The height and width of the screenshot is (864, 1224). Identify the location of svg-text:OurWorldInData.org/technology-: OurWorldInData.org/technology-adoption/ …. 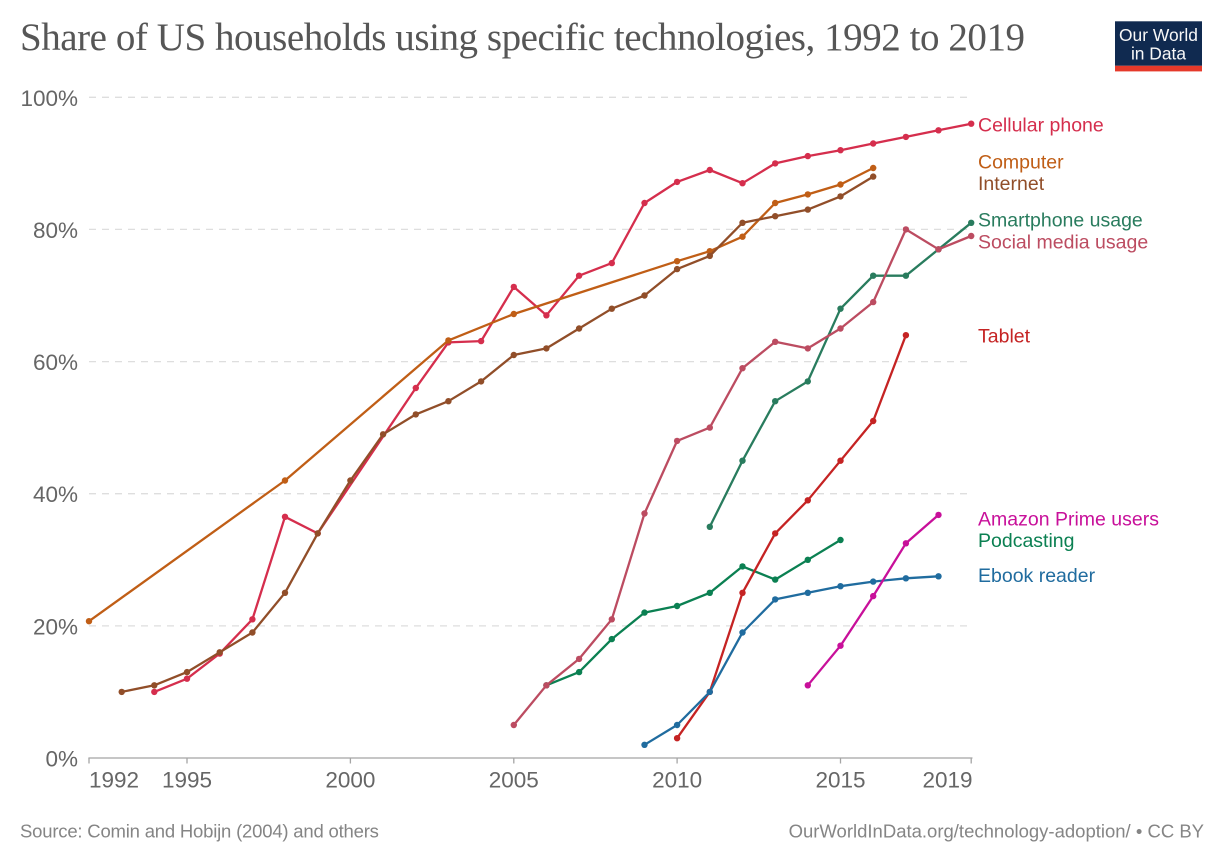
(996, 831).